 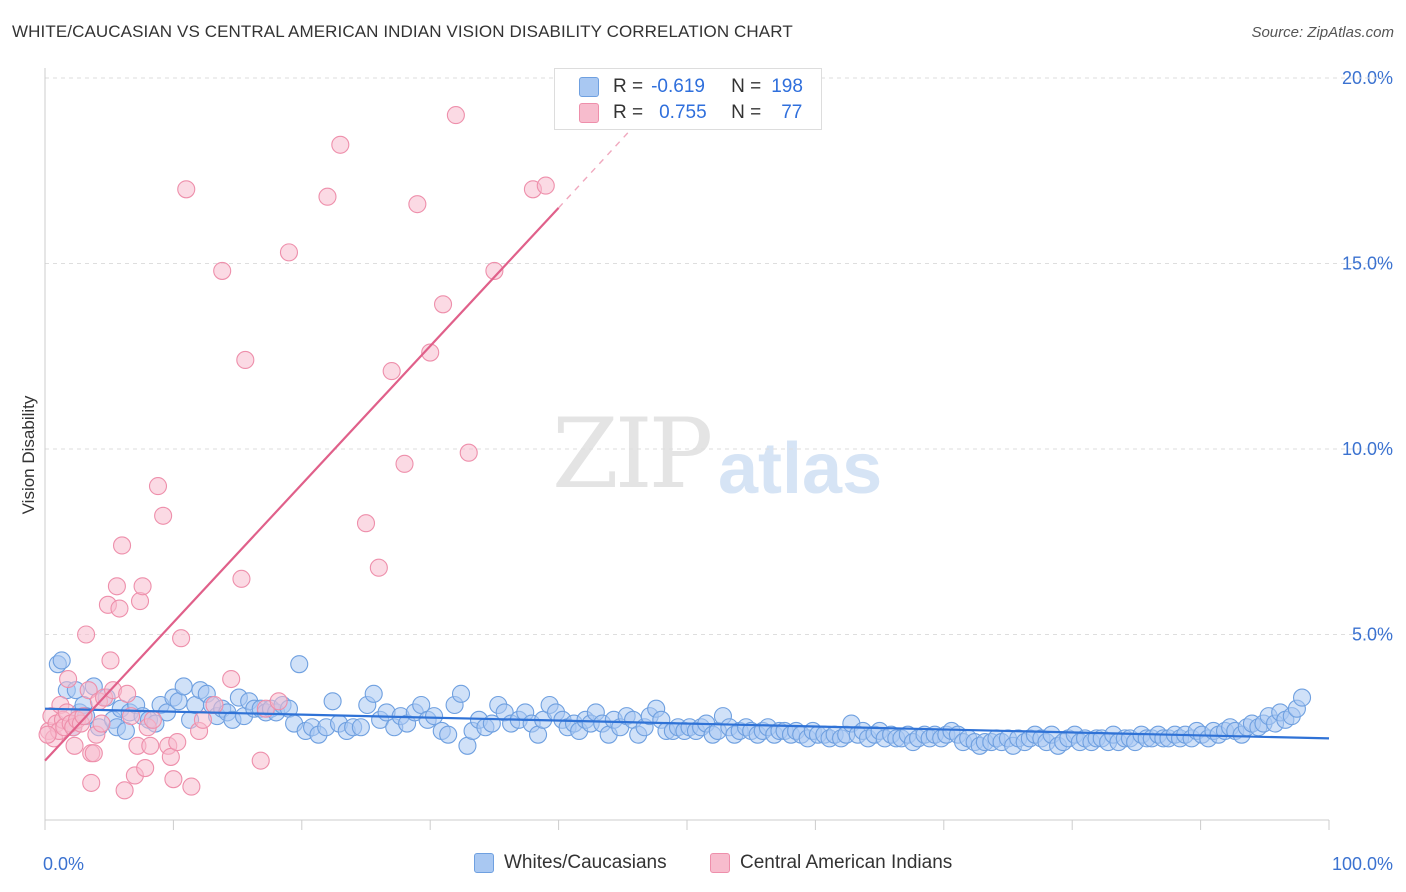 I want to click on y-tick-label: 15.0%, so click(x=1367, y=264).